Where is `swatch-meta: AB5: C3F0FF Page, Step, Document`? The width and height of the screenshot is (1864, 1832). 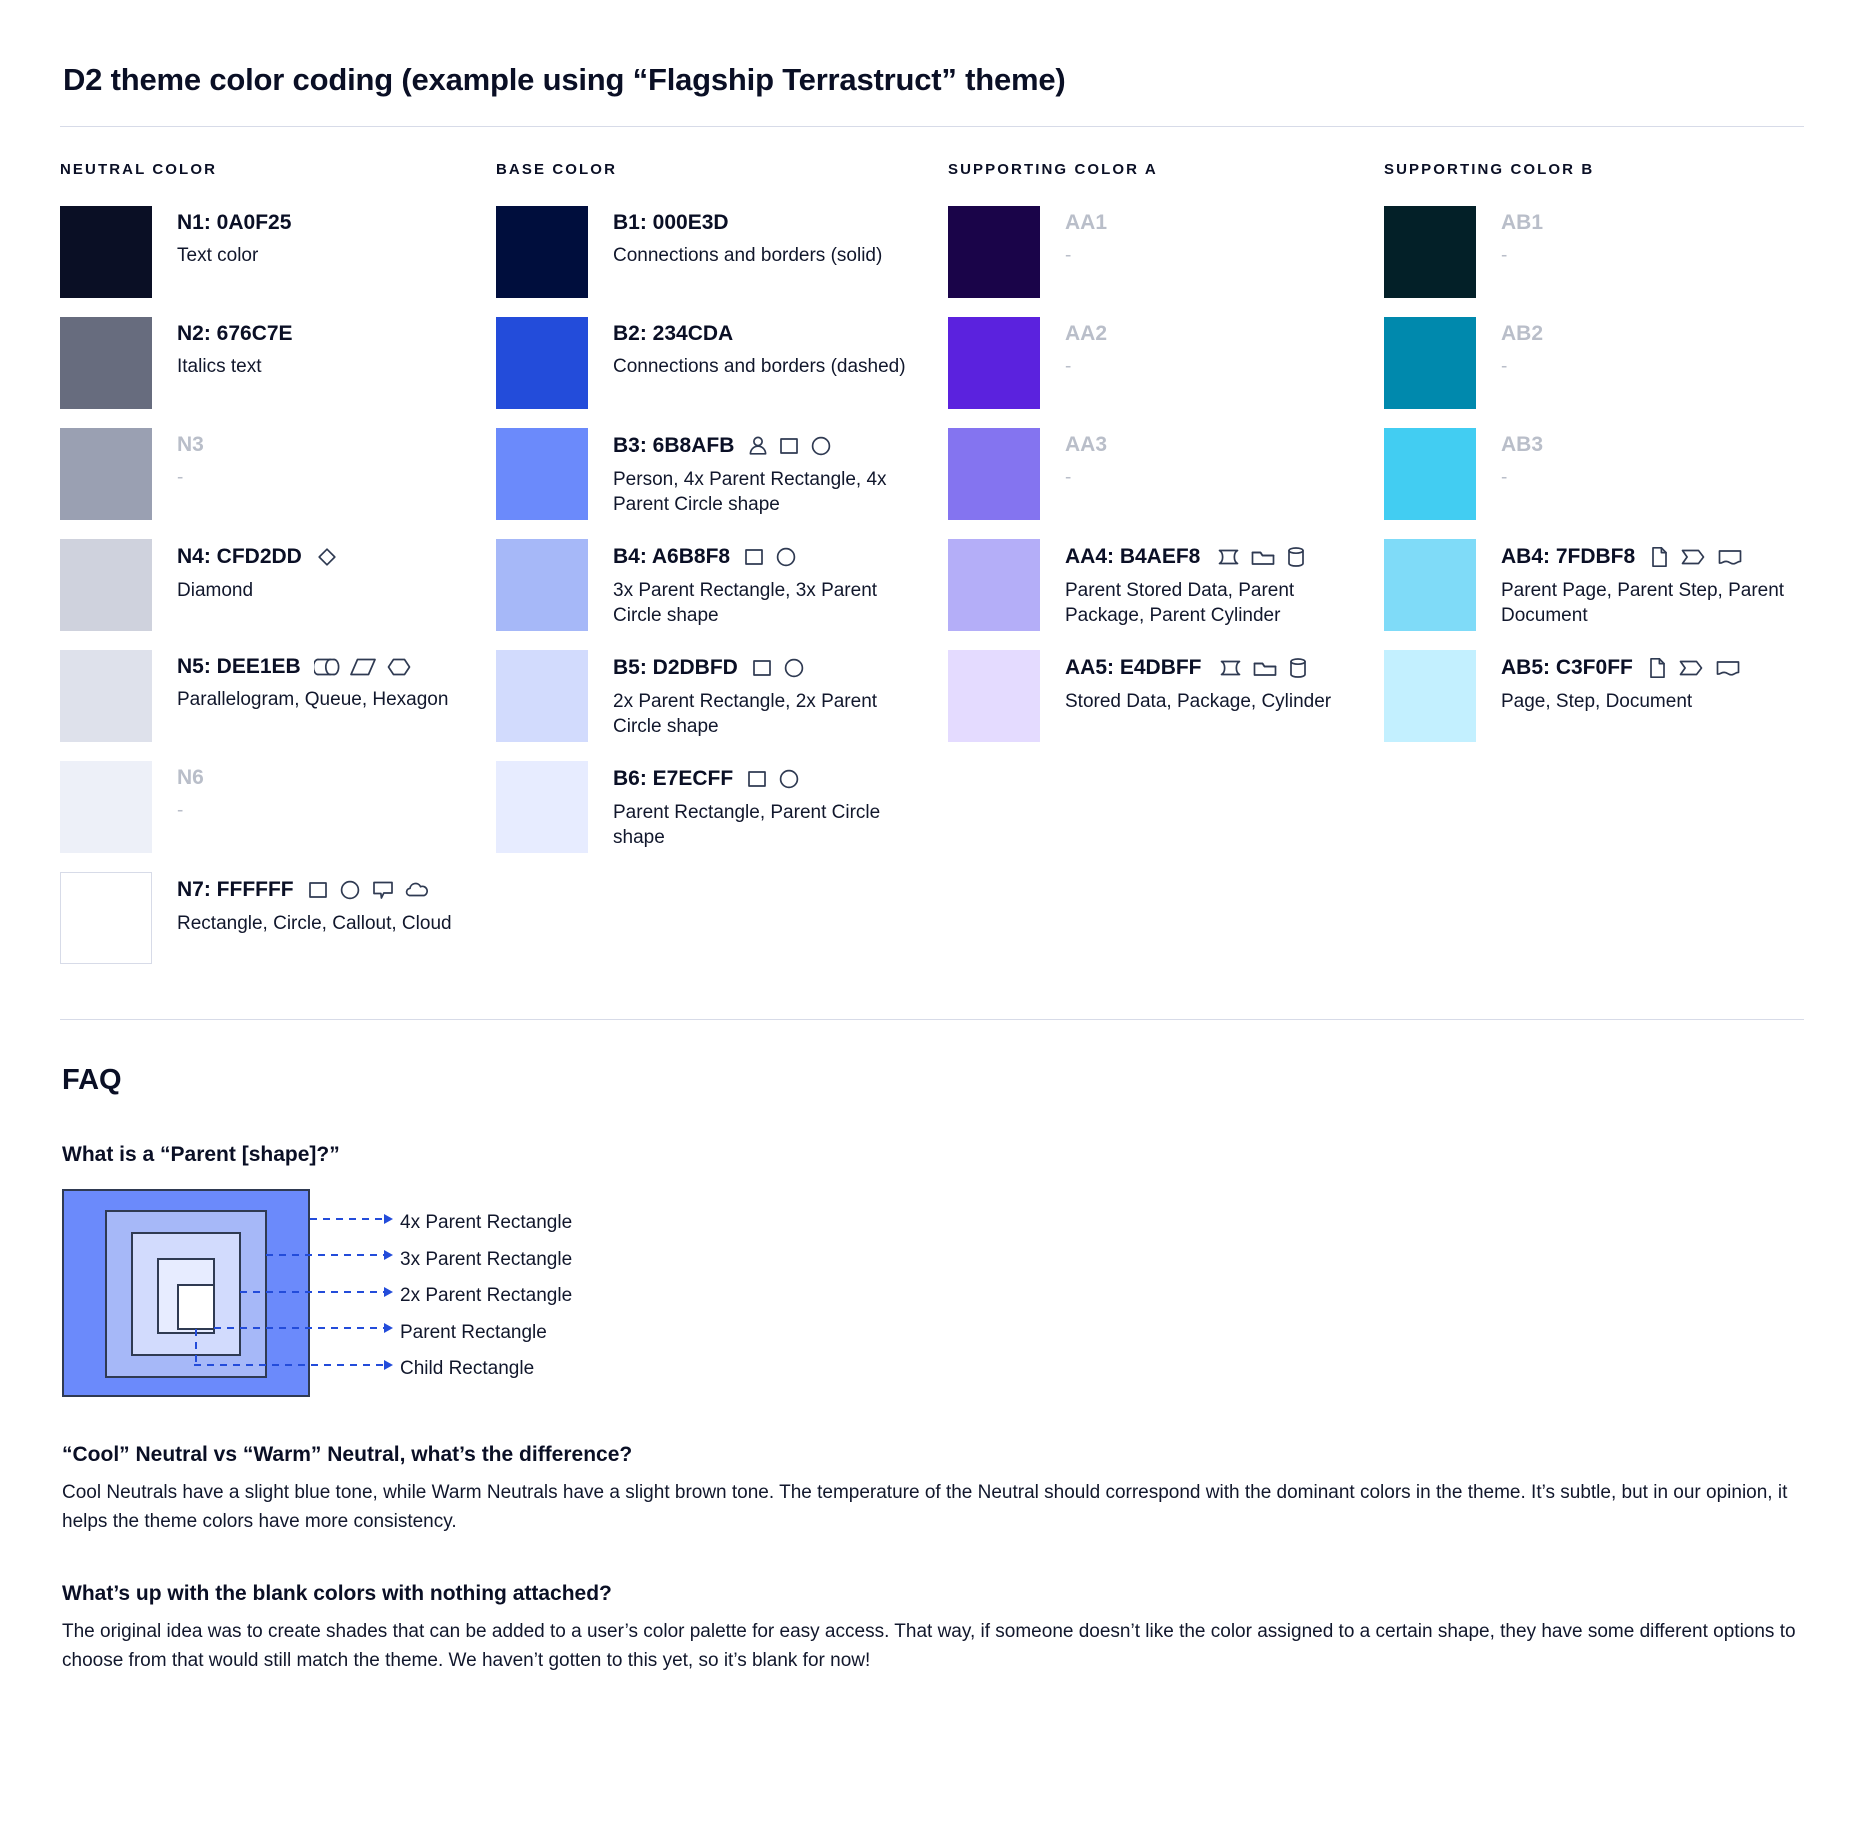
swatch-meta: AB5: C3F0FF Page, Step, Document is located at coordinates (1621, 682).